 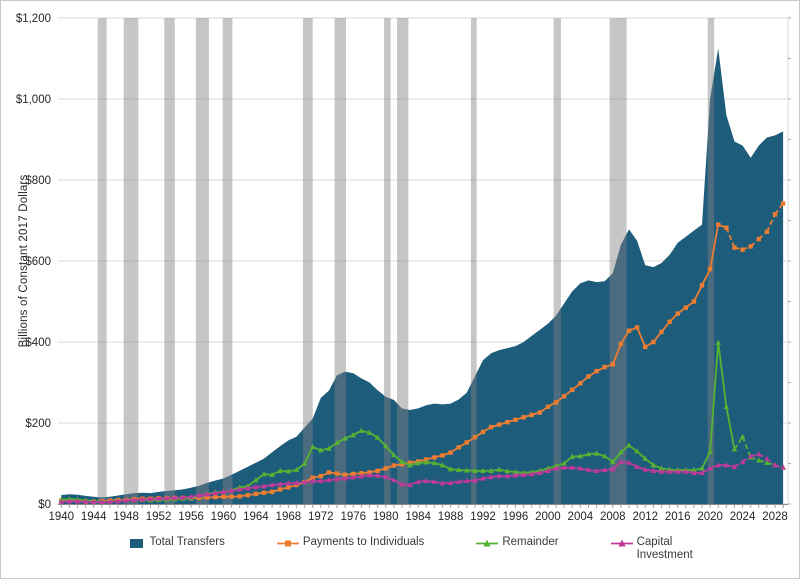 I want to click on svg-text: 1952, so click(x=159, y=517).